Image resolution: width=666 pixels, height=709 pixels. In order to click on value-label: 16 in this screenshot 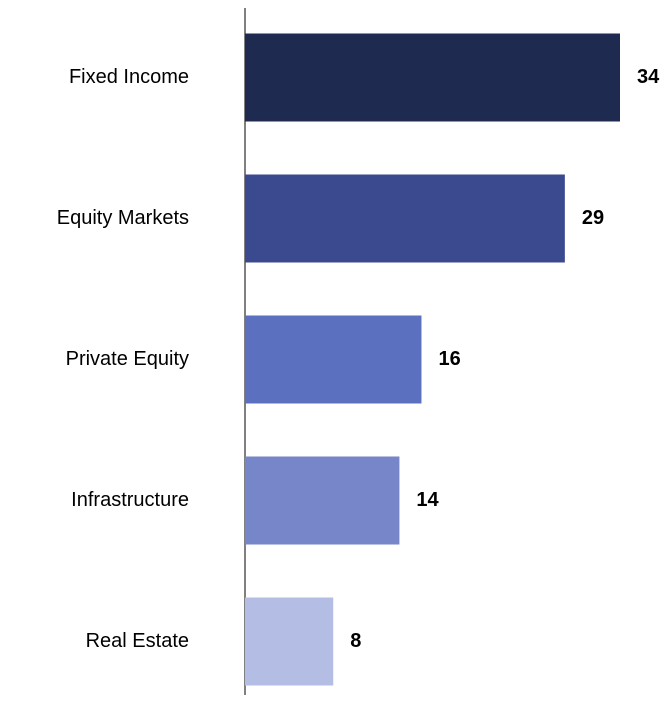, I will do `click(449, 359)`.